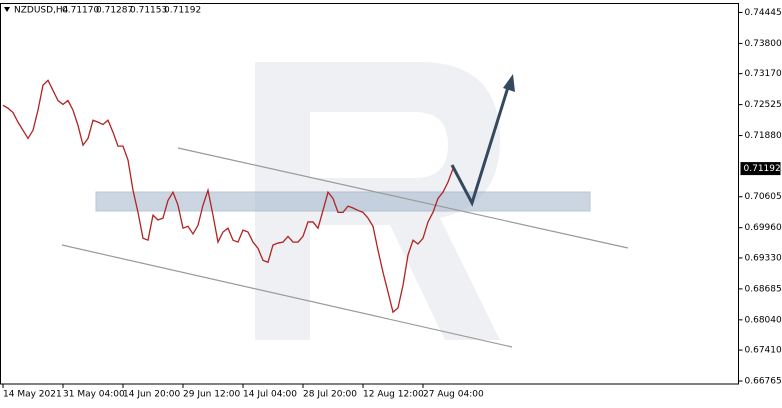 The width and height of the screenshot is (782, 408). I want to click on y-tick-label: 0.70605, so click(763, 197).